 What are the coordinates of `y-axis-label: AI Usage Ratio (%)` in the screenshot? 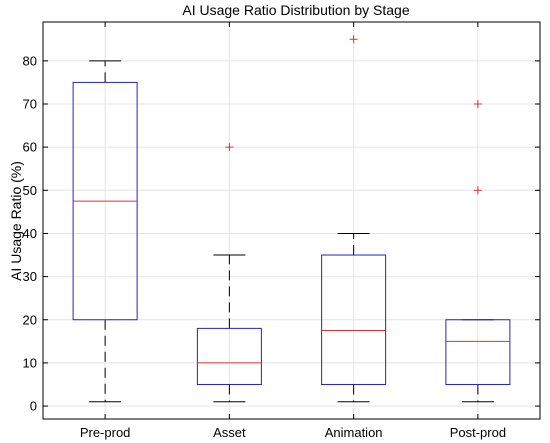 It's located at (16, 221).